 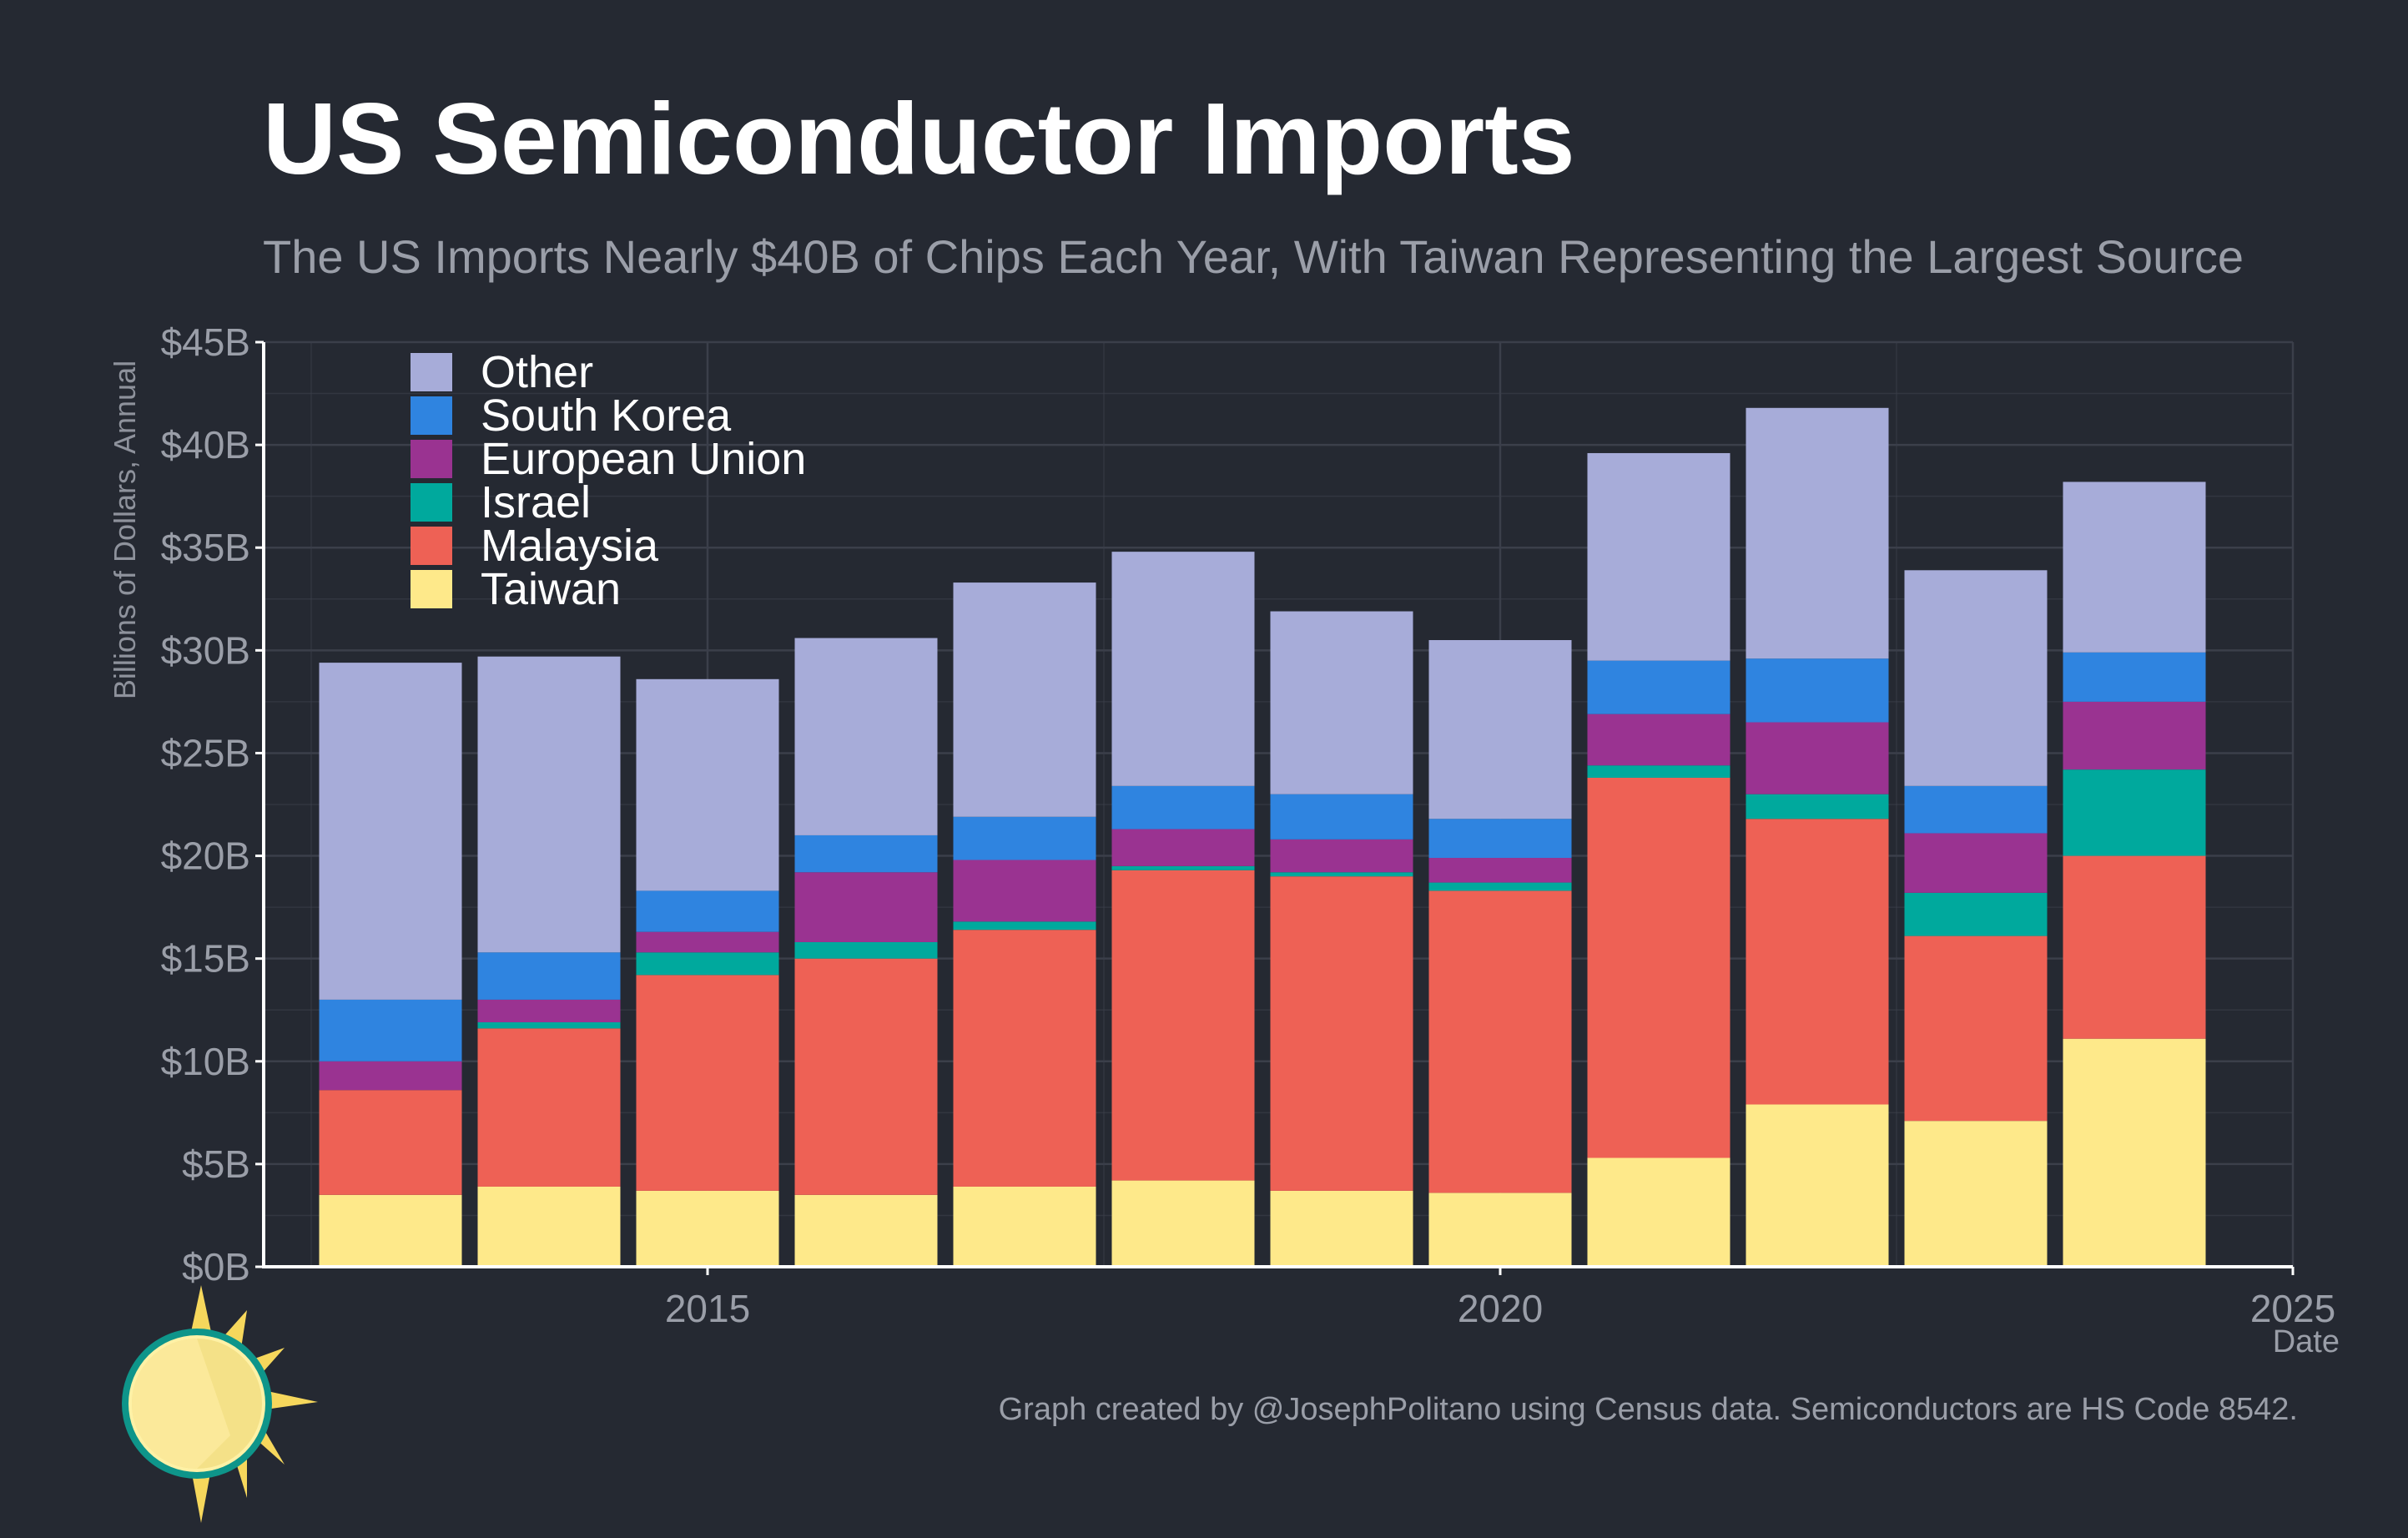 I want to click on bar-malaysia-2019, so click(x=1341, y=1033).